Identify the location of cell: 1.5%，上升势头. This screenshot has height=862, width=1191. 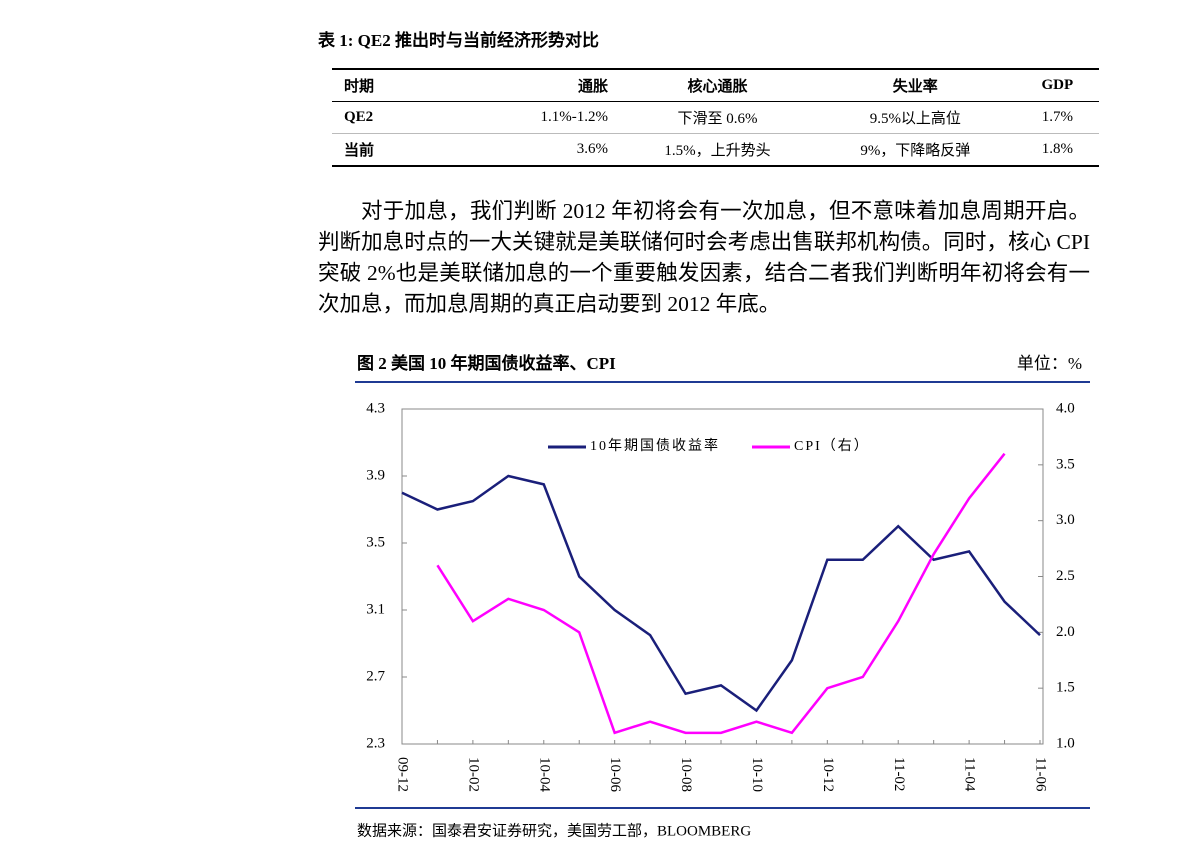
(717, 151).